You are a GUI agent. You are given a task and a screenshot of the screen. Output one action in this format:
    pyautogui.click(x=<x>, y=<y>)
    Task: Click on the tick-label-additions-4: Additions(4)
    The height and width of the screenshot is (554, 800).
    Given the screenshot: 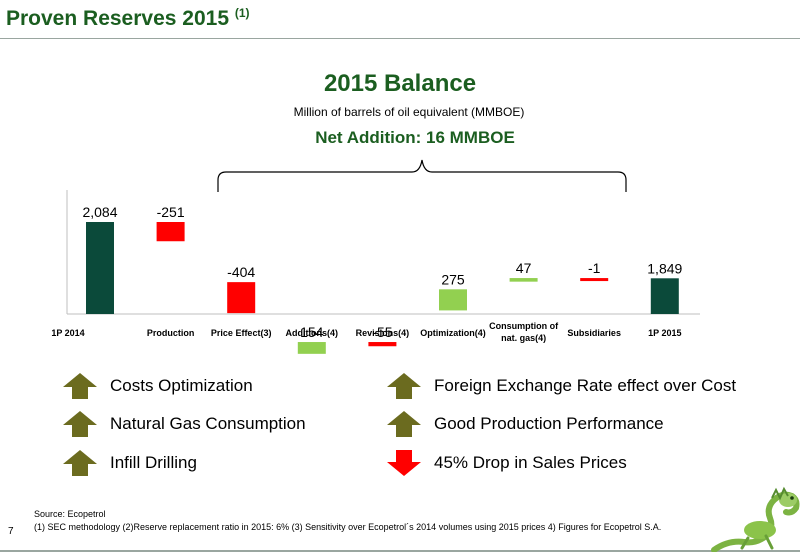 What is the action you would take?
    pyautogui.click(x=312, y=333)
    